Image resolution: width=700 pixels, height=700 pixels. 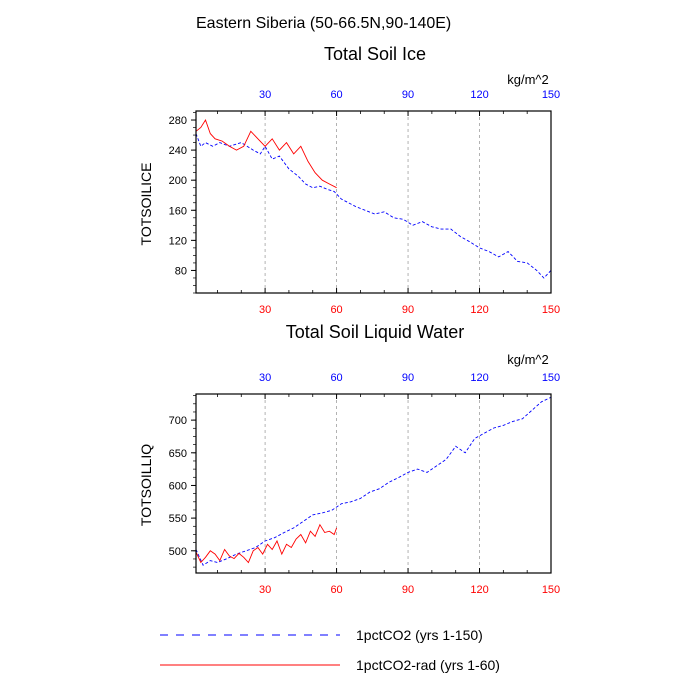 What do you see at coordinates (178, 486) in the screenshot?
I see `y-tick-label: 600` at bounding box center [178, 486].